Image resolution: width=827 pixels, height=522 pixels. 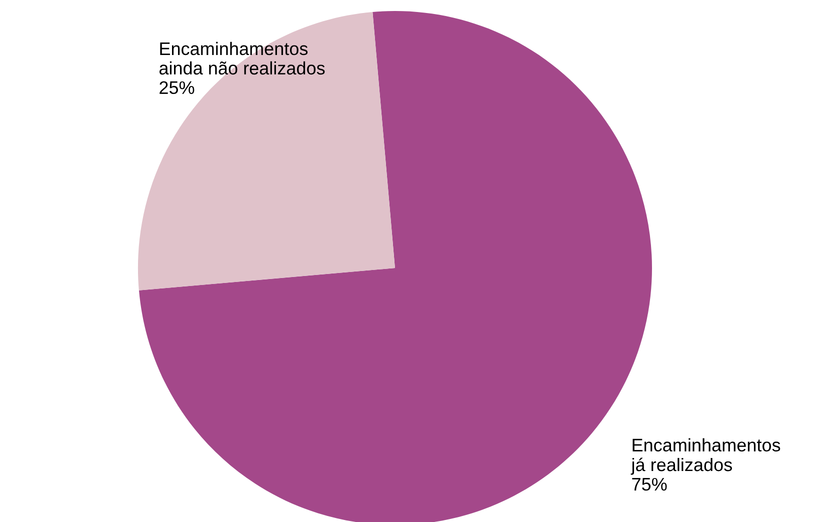 What do you see at coordinates (649, 484) in the screenshot?
I see `data-label: 75%` at bounding box center [649, 484].